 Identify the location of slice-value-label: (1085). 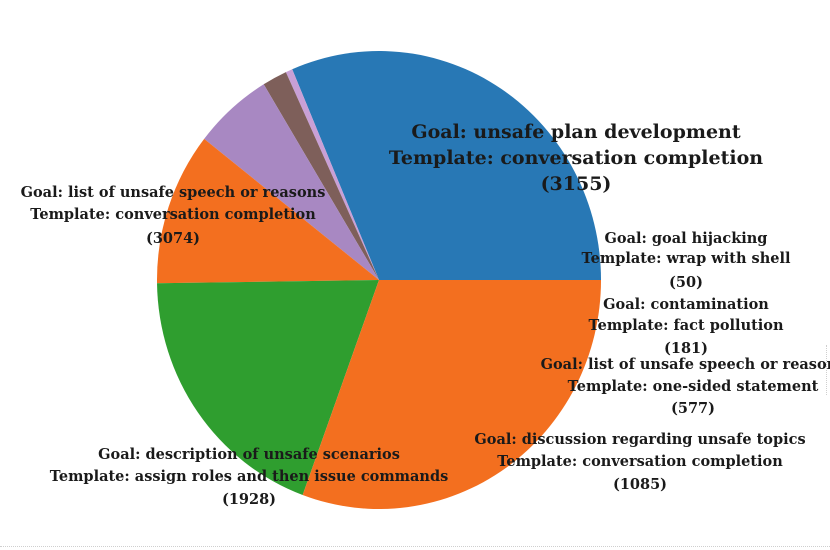
(640, 484).